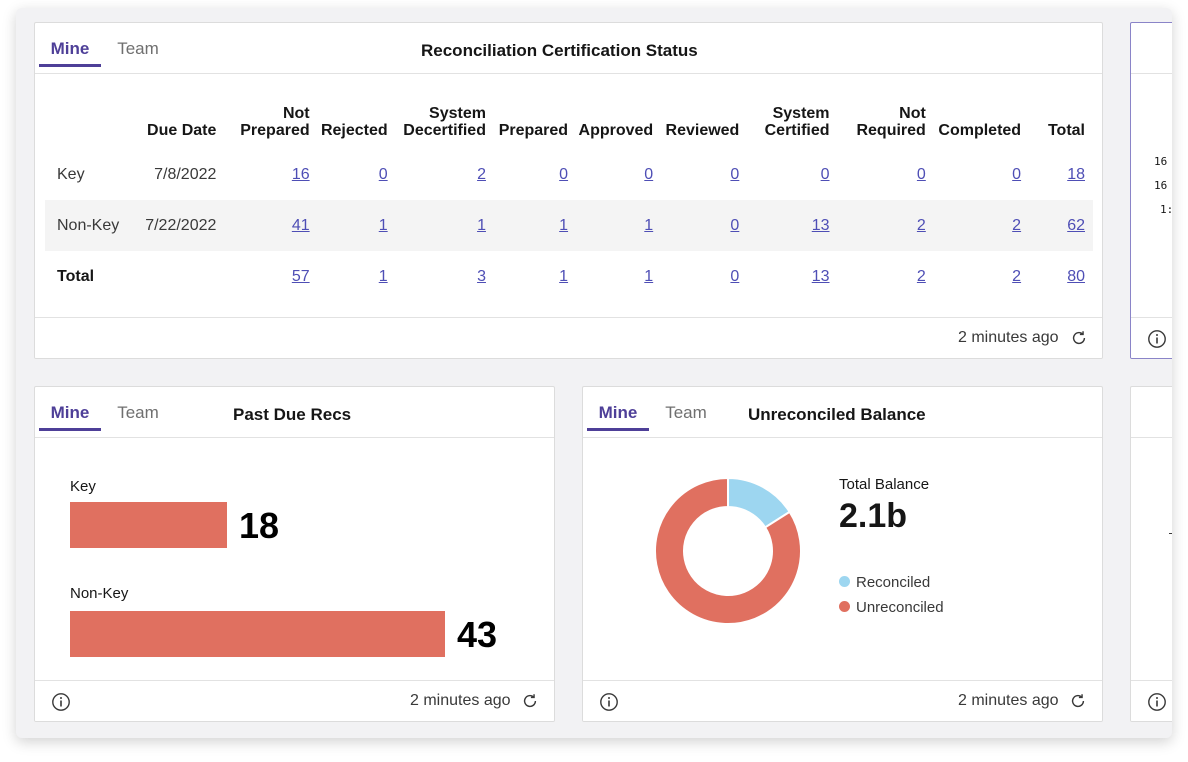 Image resolution: width=1188 pixels, height=762 pixels. Describe the element at coordinates (300, 276) in the screenshot. I see `cell-link: 57` at that location.